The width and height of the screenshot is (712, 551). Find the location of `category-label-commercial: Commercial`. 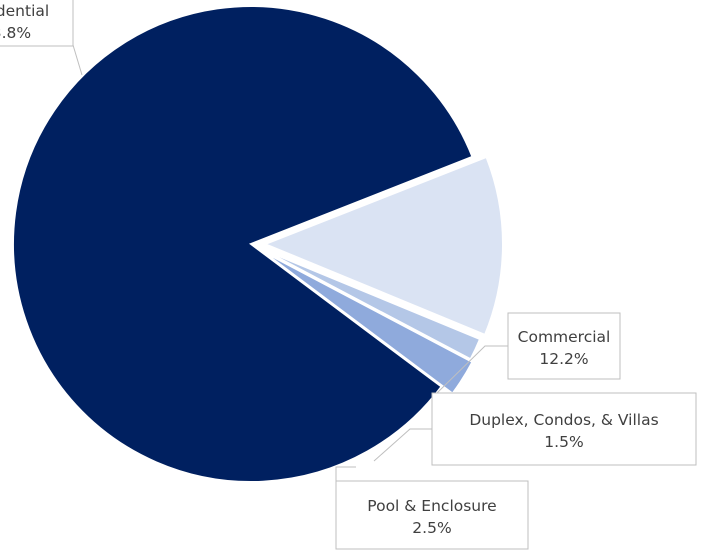

category-label-commercial: Commercial is located at coordinates (564, 337).